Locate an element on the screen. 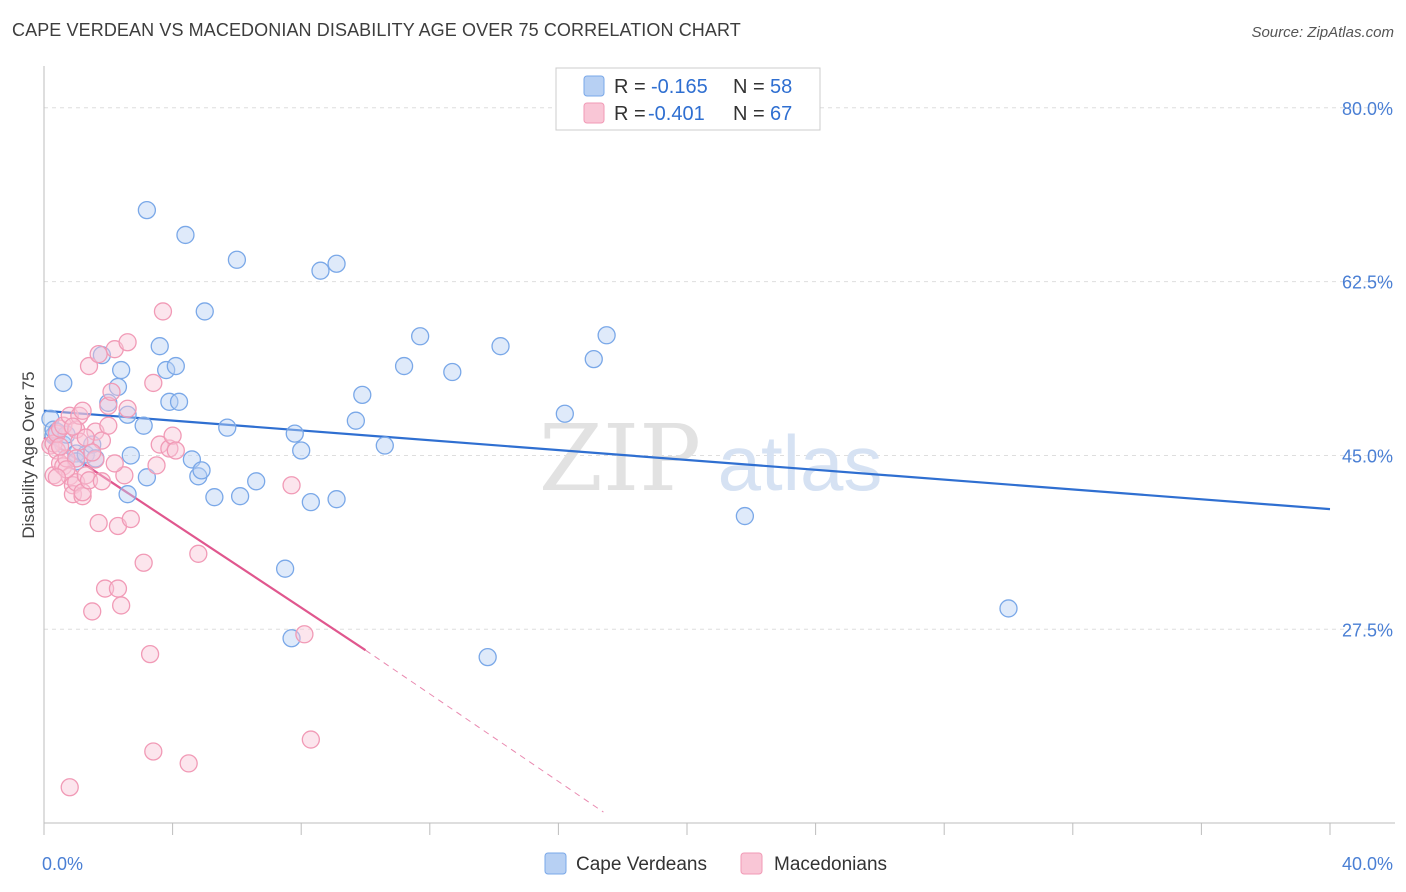  legend-n-value-1: 58 is located at coordinates (781, 87).